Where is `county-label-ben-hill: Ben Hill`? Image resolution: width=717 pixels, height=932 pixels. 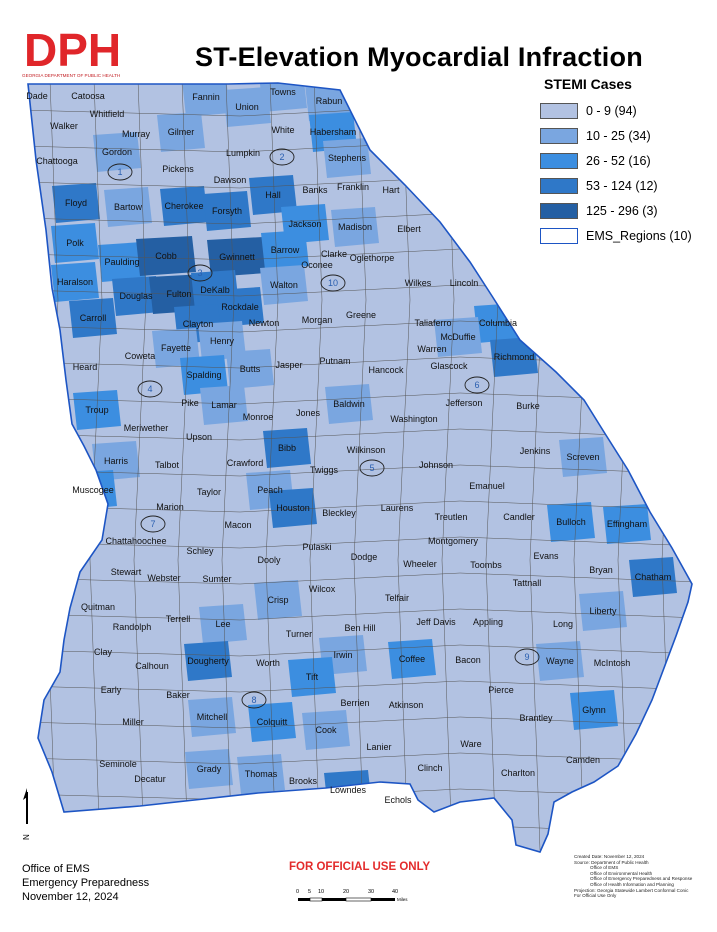
county-label-ben-hill: Ben Hill is located at coordinates (359, 628).